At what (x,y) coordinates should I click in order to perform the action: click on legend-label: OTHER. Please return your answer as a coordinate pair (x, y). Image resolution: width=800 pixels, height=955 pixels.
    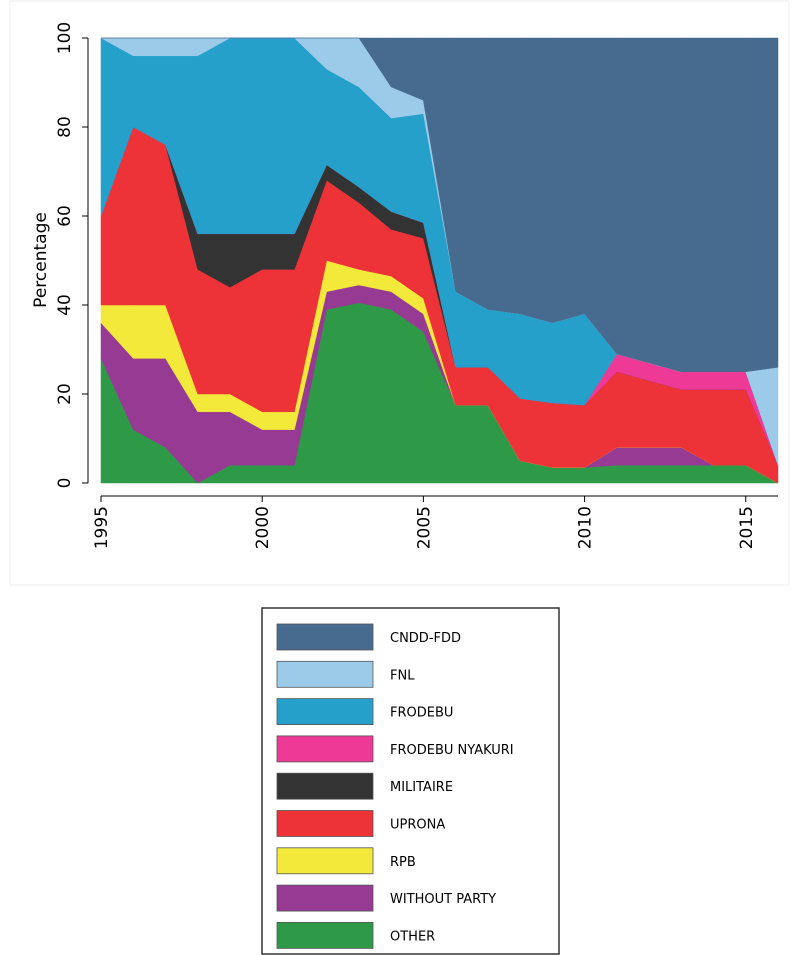
    Looking at the image, I should click on (412, 936).